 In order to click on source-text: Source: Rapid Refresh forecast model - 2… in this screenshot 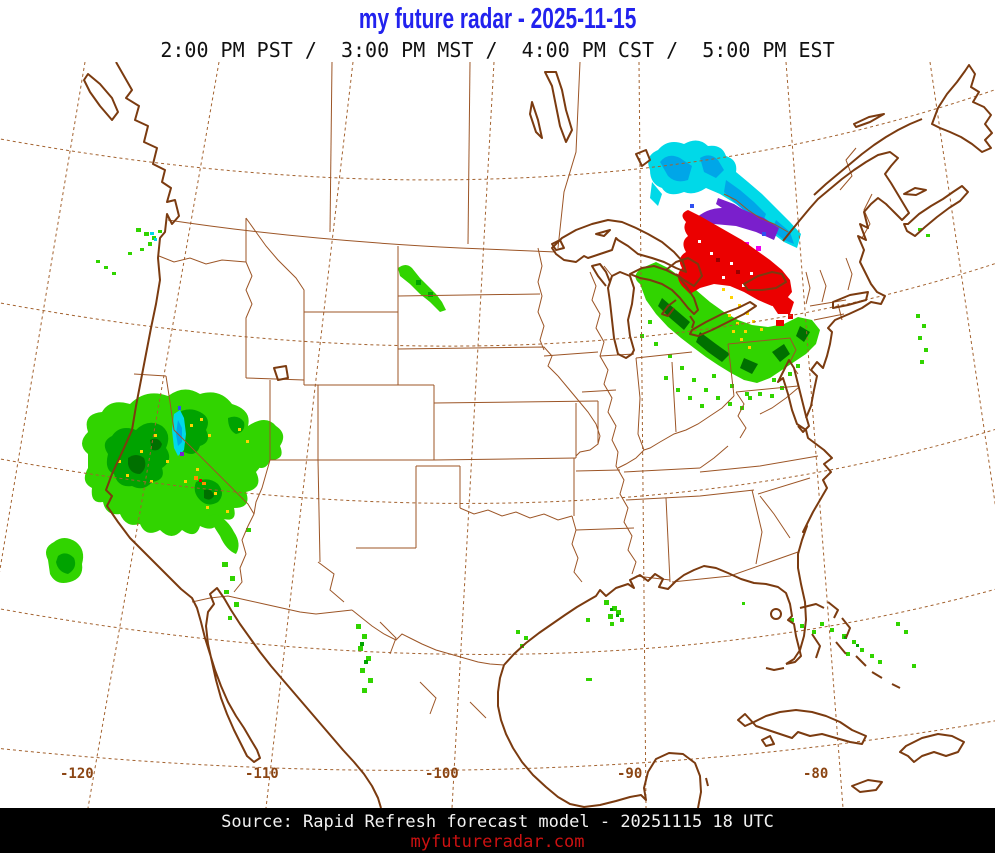, I will do `click(497, 822)`.